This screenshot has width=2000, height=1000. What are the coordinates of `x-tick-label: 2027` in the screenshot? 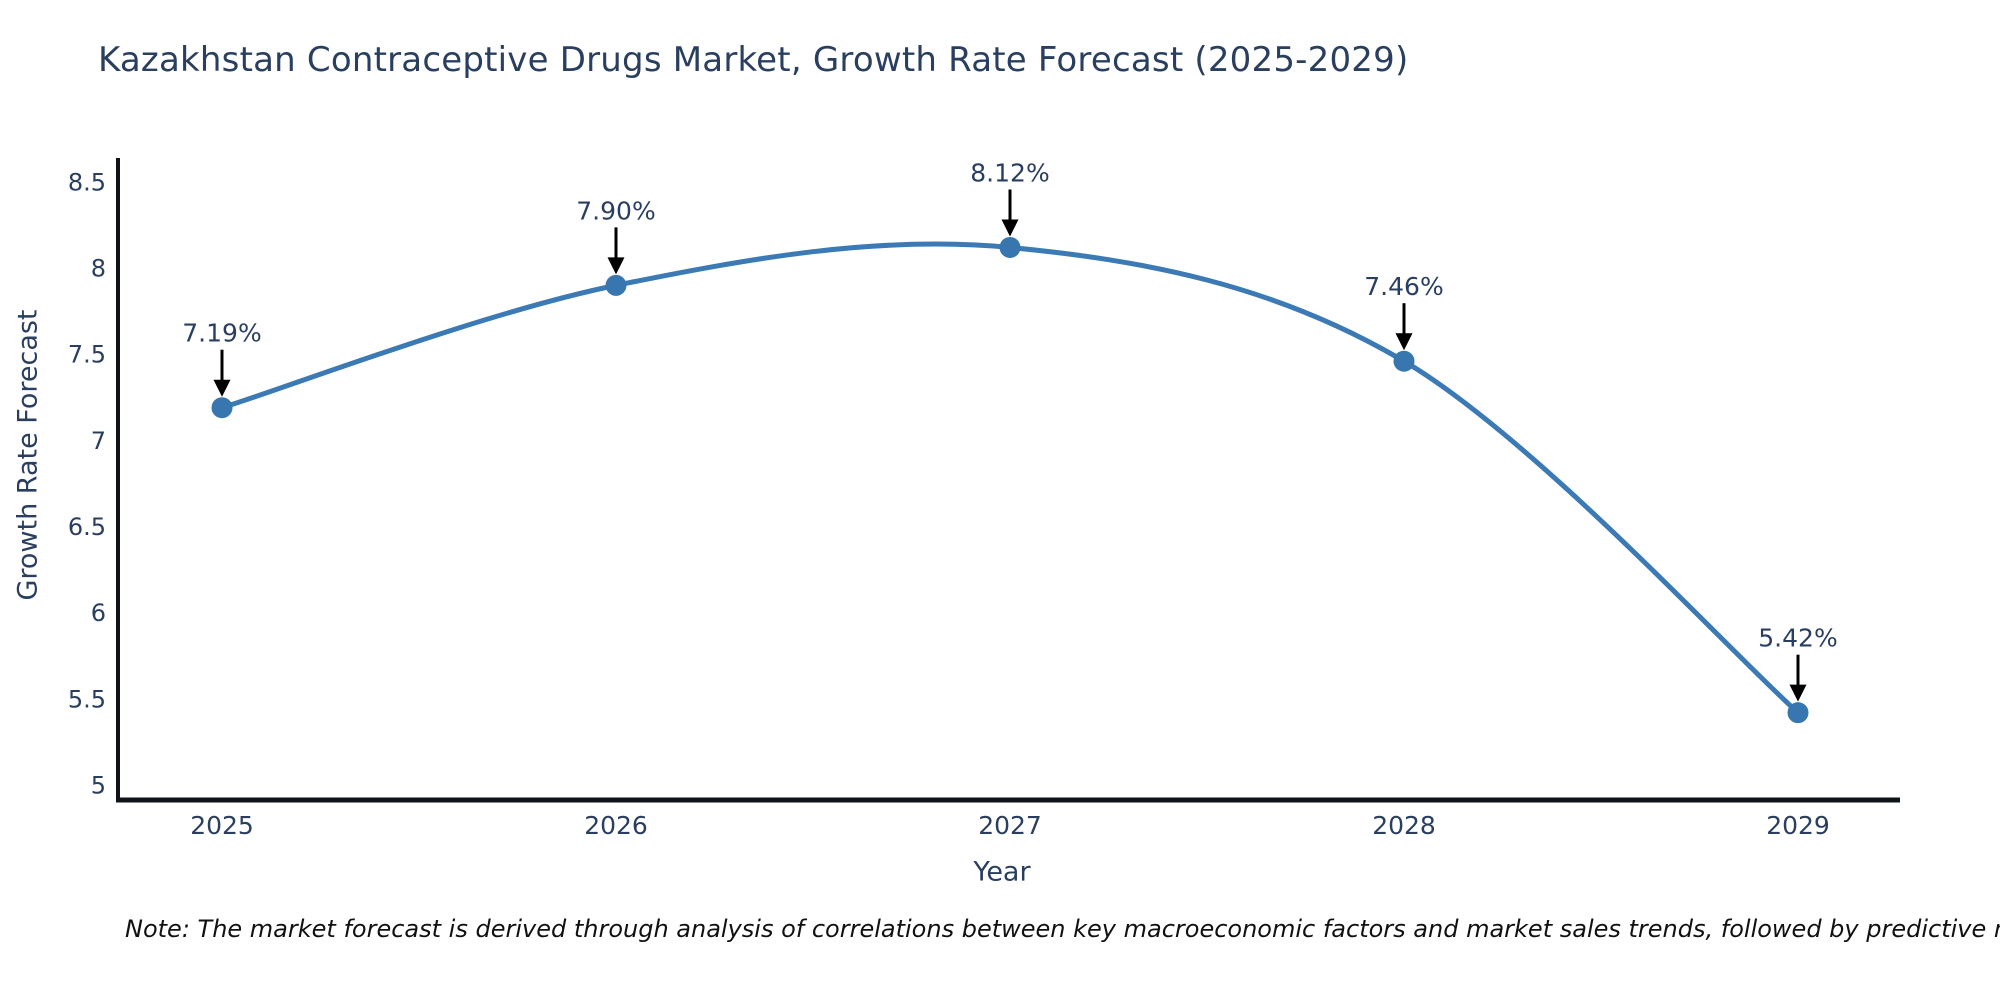 It's located at (1010, 825).